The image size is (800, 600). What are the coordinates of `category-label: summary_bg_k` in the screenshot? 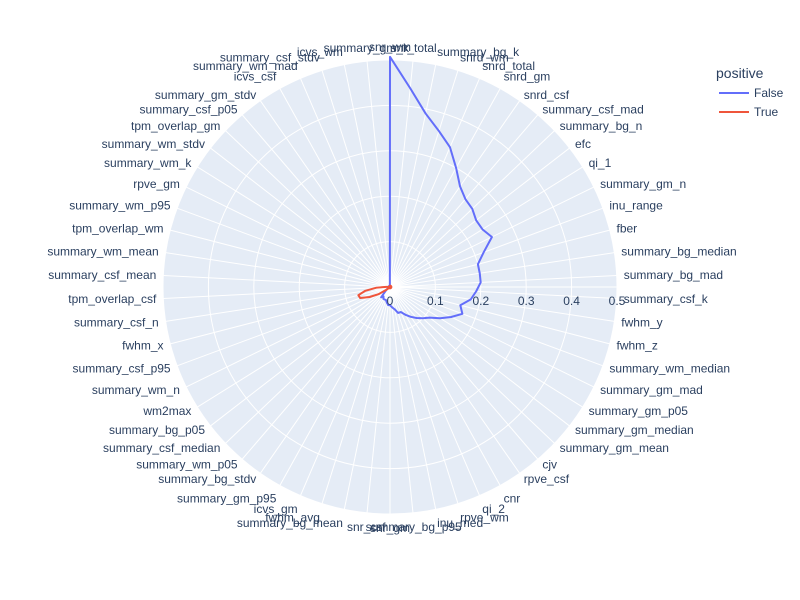 It's located at (478, 52).